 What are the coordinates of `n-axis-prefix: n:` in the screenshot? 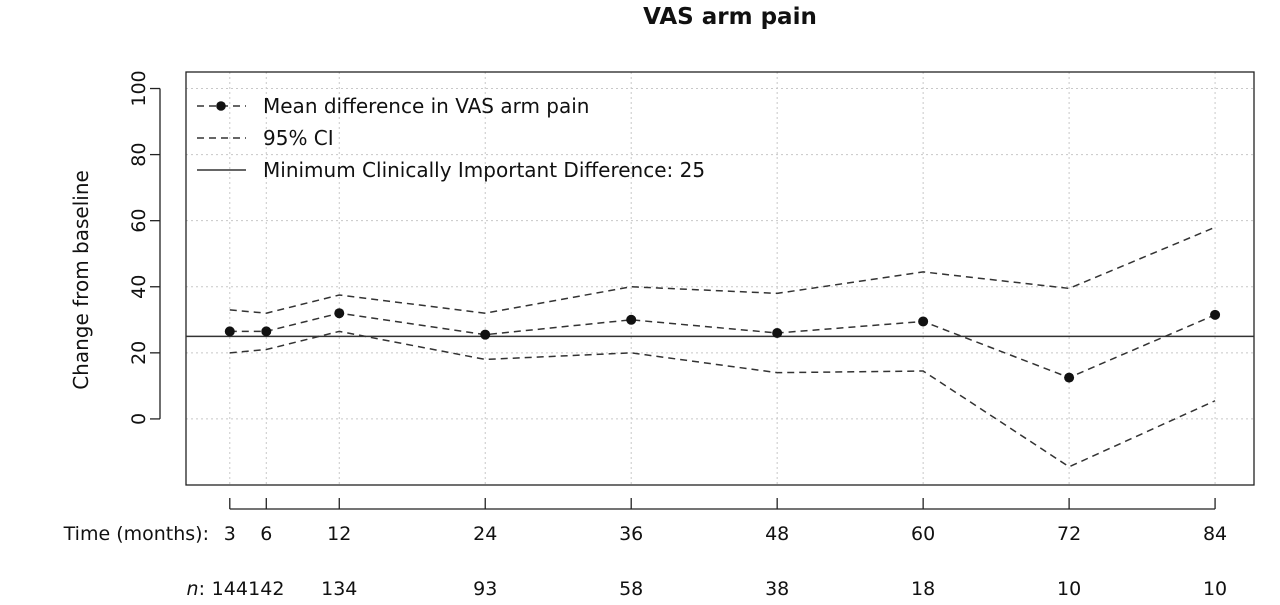 It's located at (196, 589).